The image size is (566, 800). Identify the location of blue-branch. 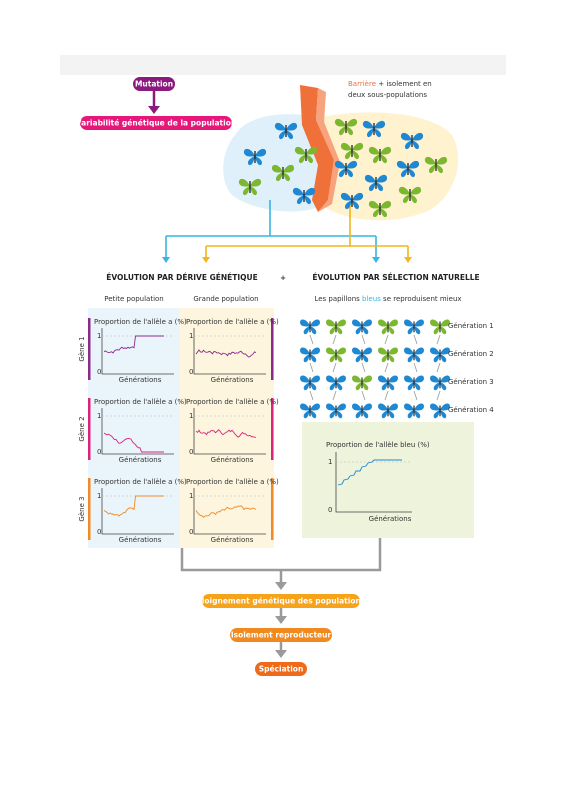
(271, 229).